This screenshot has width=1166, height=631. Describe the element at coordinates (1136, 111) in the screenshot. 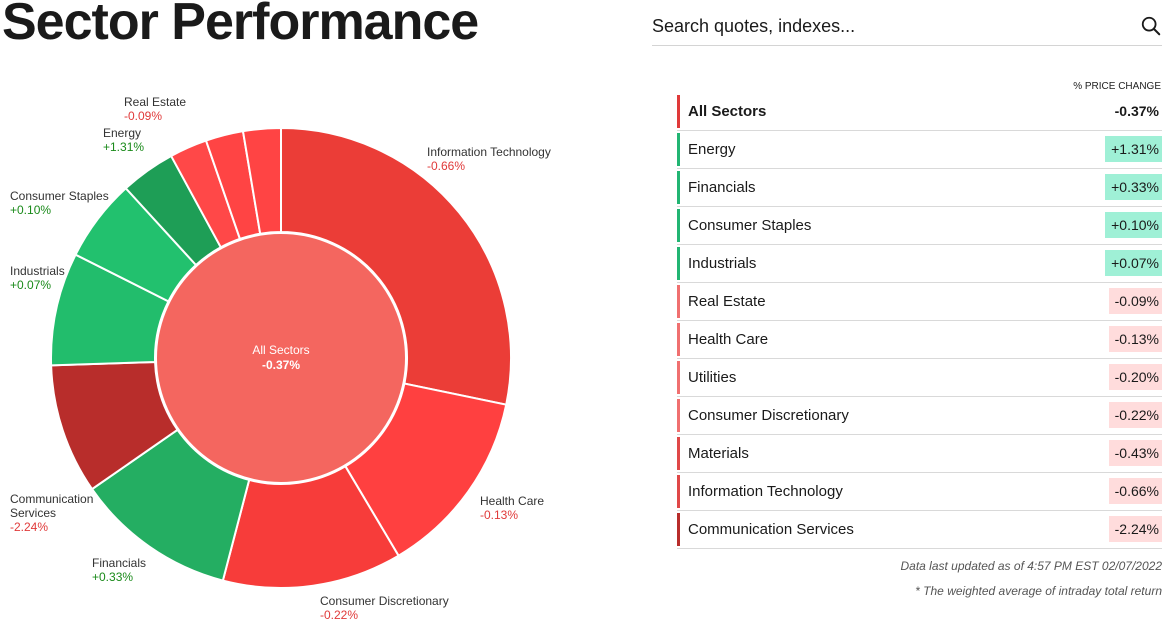

I see `sector-change: -0.37%` at that location.